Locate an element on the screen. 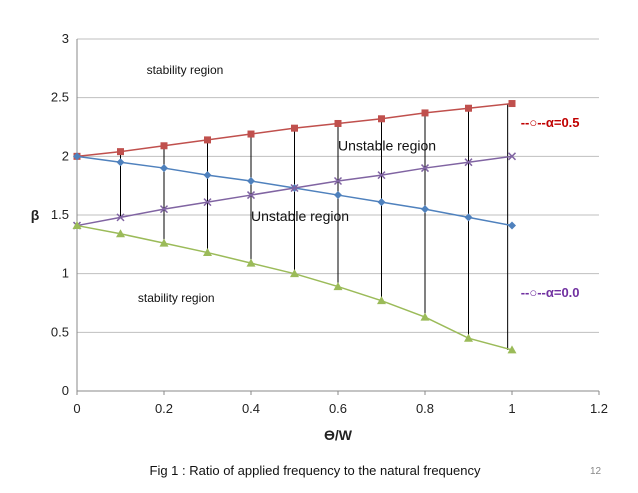 The width and height of the screenshot is (638, 493). x-tick-label: 0.6 is located at coordinates (338, 408).